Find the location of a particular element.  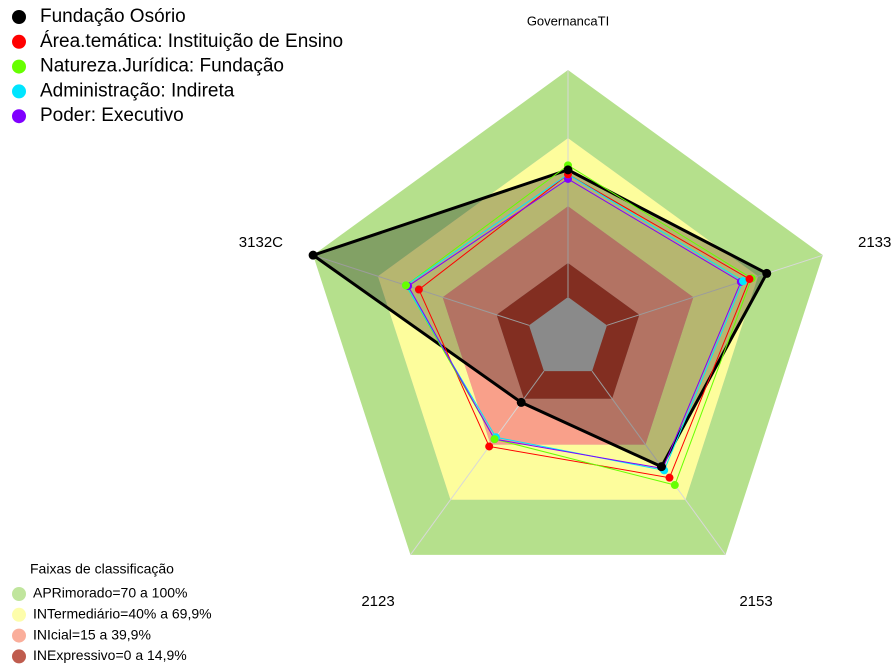

bands-title: Faixas de classificação is located at coordinates (102, 569).